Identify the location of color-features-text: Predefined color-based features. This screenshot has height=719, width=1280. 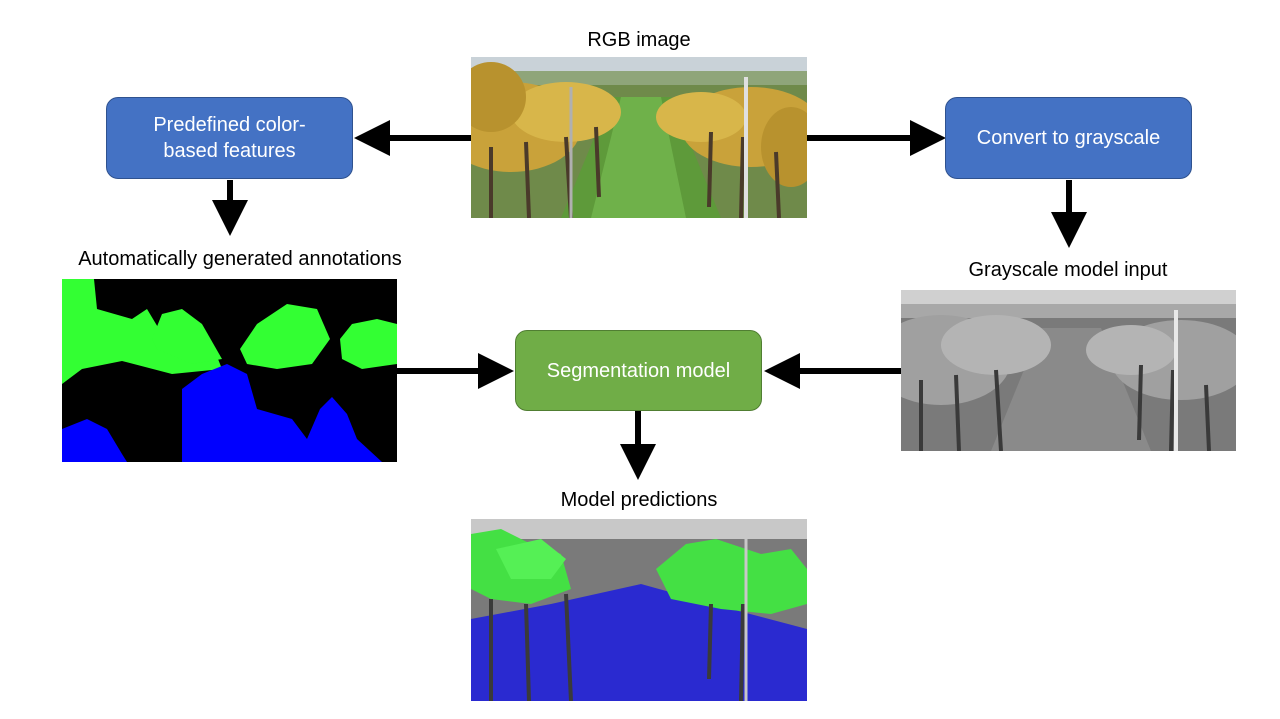
(229, 138).